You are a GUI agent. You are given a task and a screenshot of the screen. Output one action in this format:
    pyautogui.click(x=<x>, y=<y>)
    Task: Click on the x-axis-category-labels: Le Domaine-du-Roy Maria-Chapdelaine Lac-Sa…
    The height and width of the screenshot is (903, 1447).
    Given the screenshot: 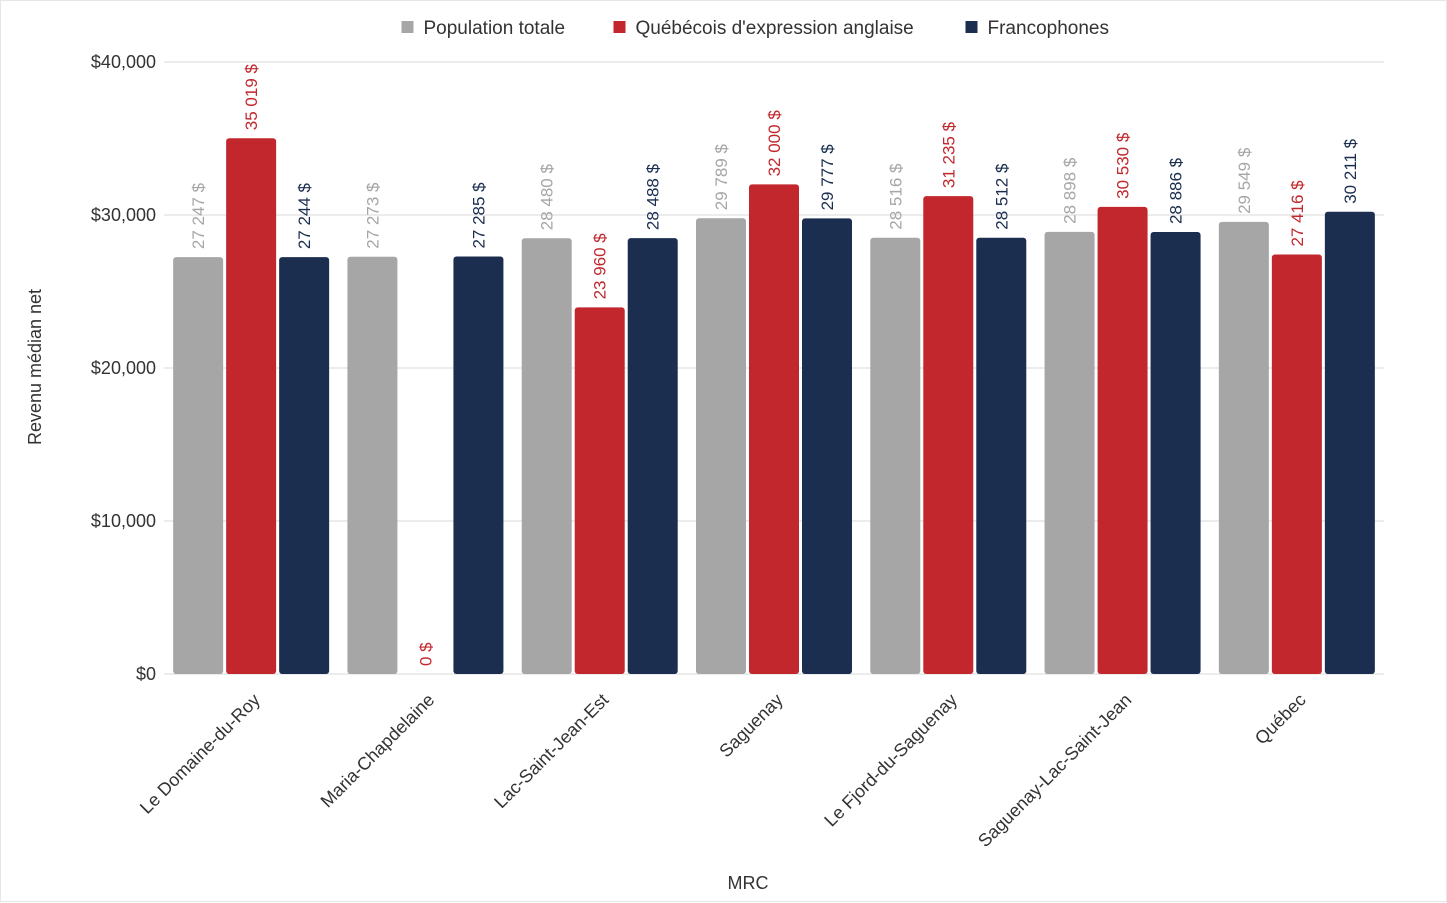 What is the action you would take?
    pyautogui.click(x=723, y=770)
    